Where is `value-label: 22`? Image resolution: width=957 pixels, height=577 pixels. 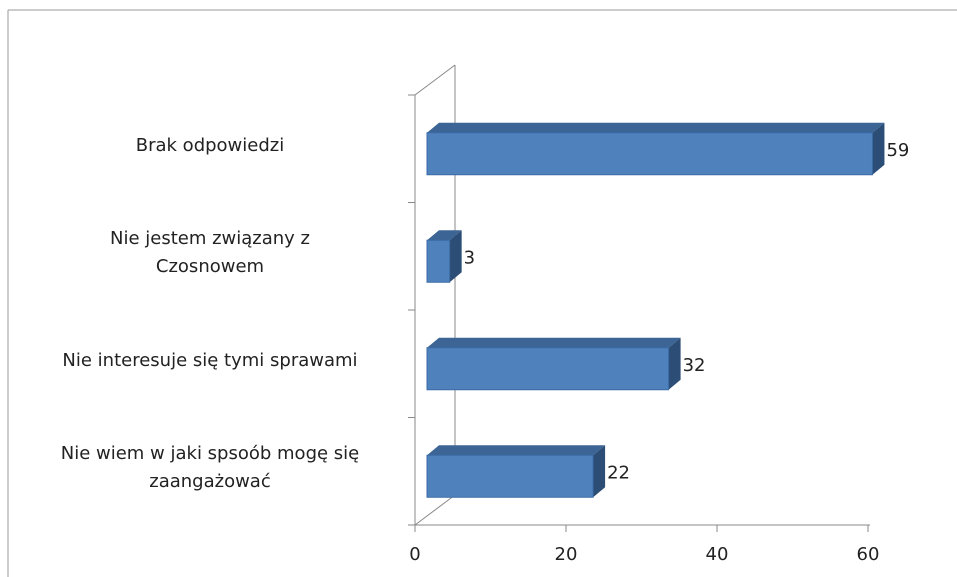
value-label: 22 is located at coordinates (618, 472).